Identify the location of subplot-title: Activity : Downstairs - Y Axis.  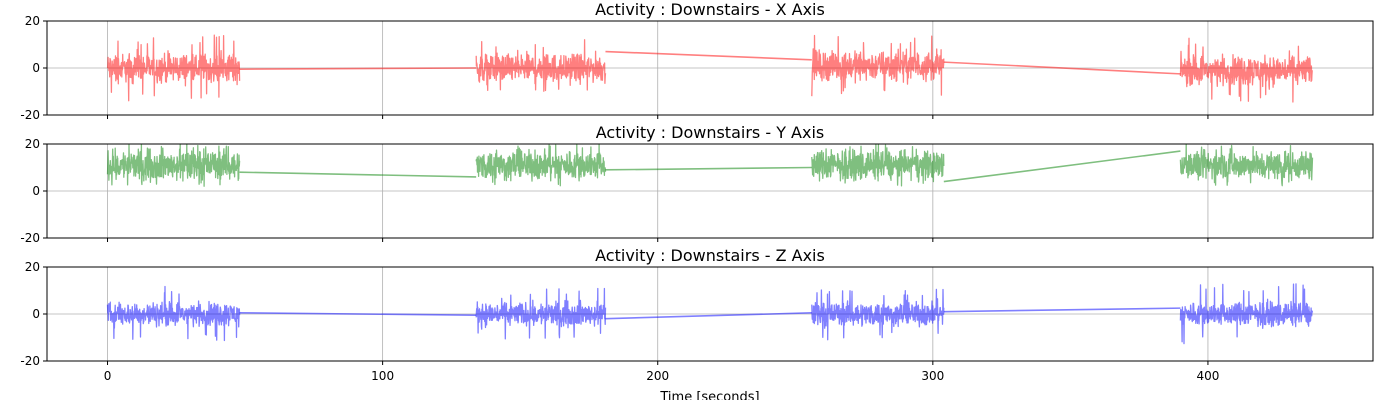
(710, 132).